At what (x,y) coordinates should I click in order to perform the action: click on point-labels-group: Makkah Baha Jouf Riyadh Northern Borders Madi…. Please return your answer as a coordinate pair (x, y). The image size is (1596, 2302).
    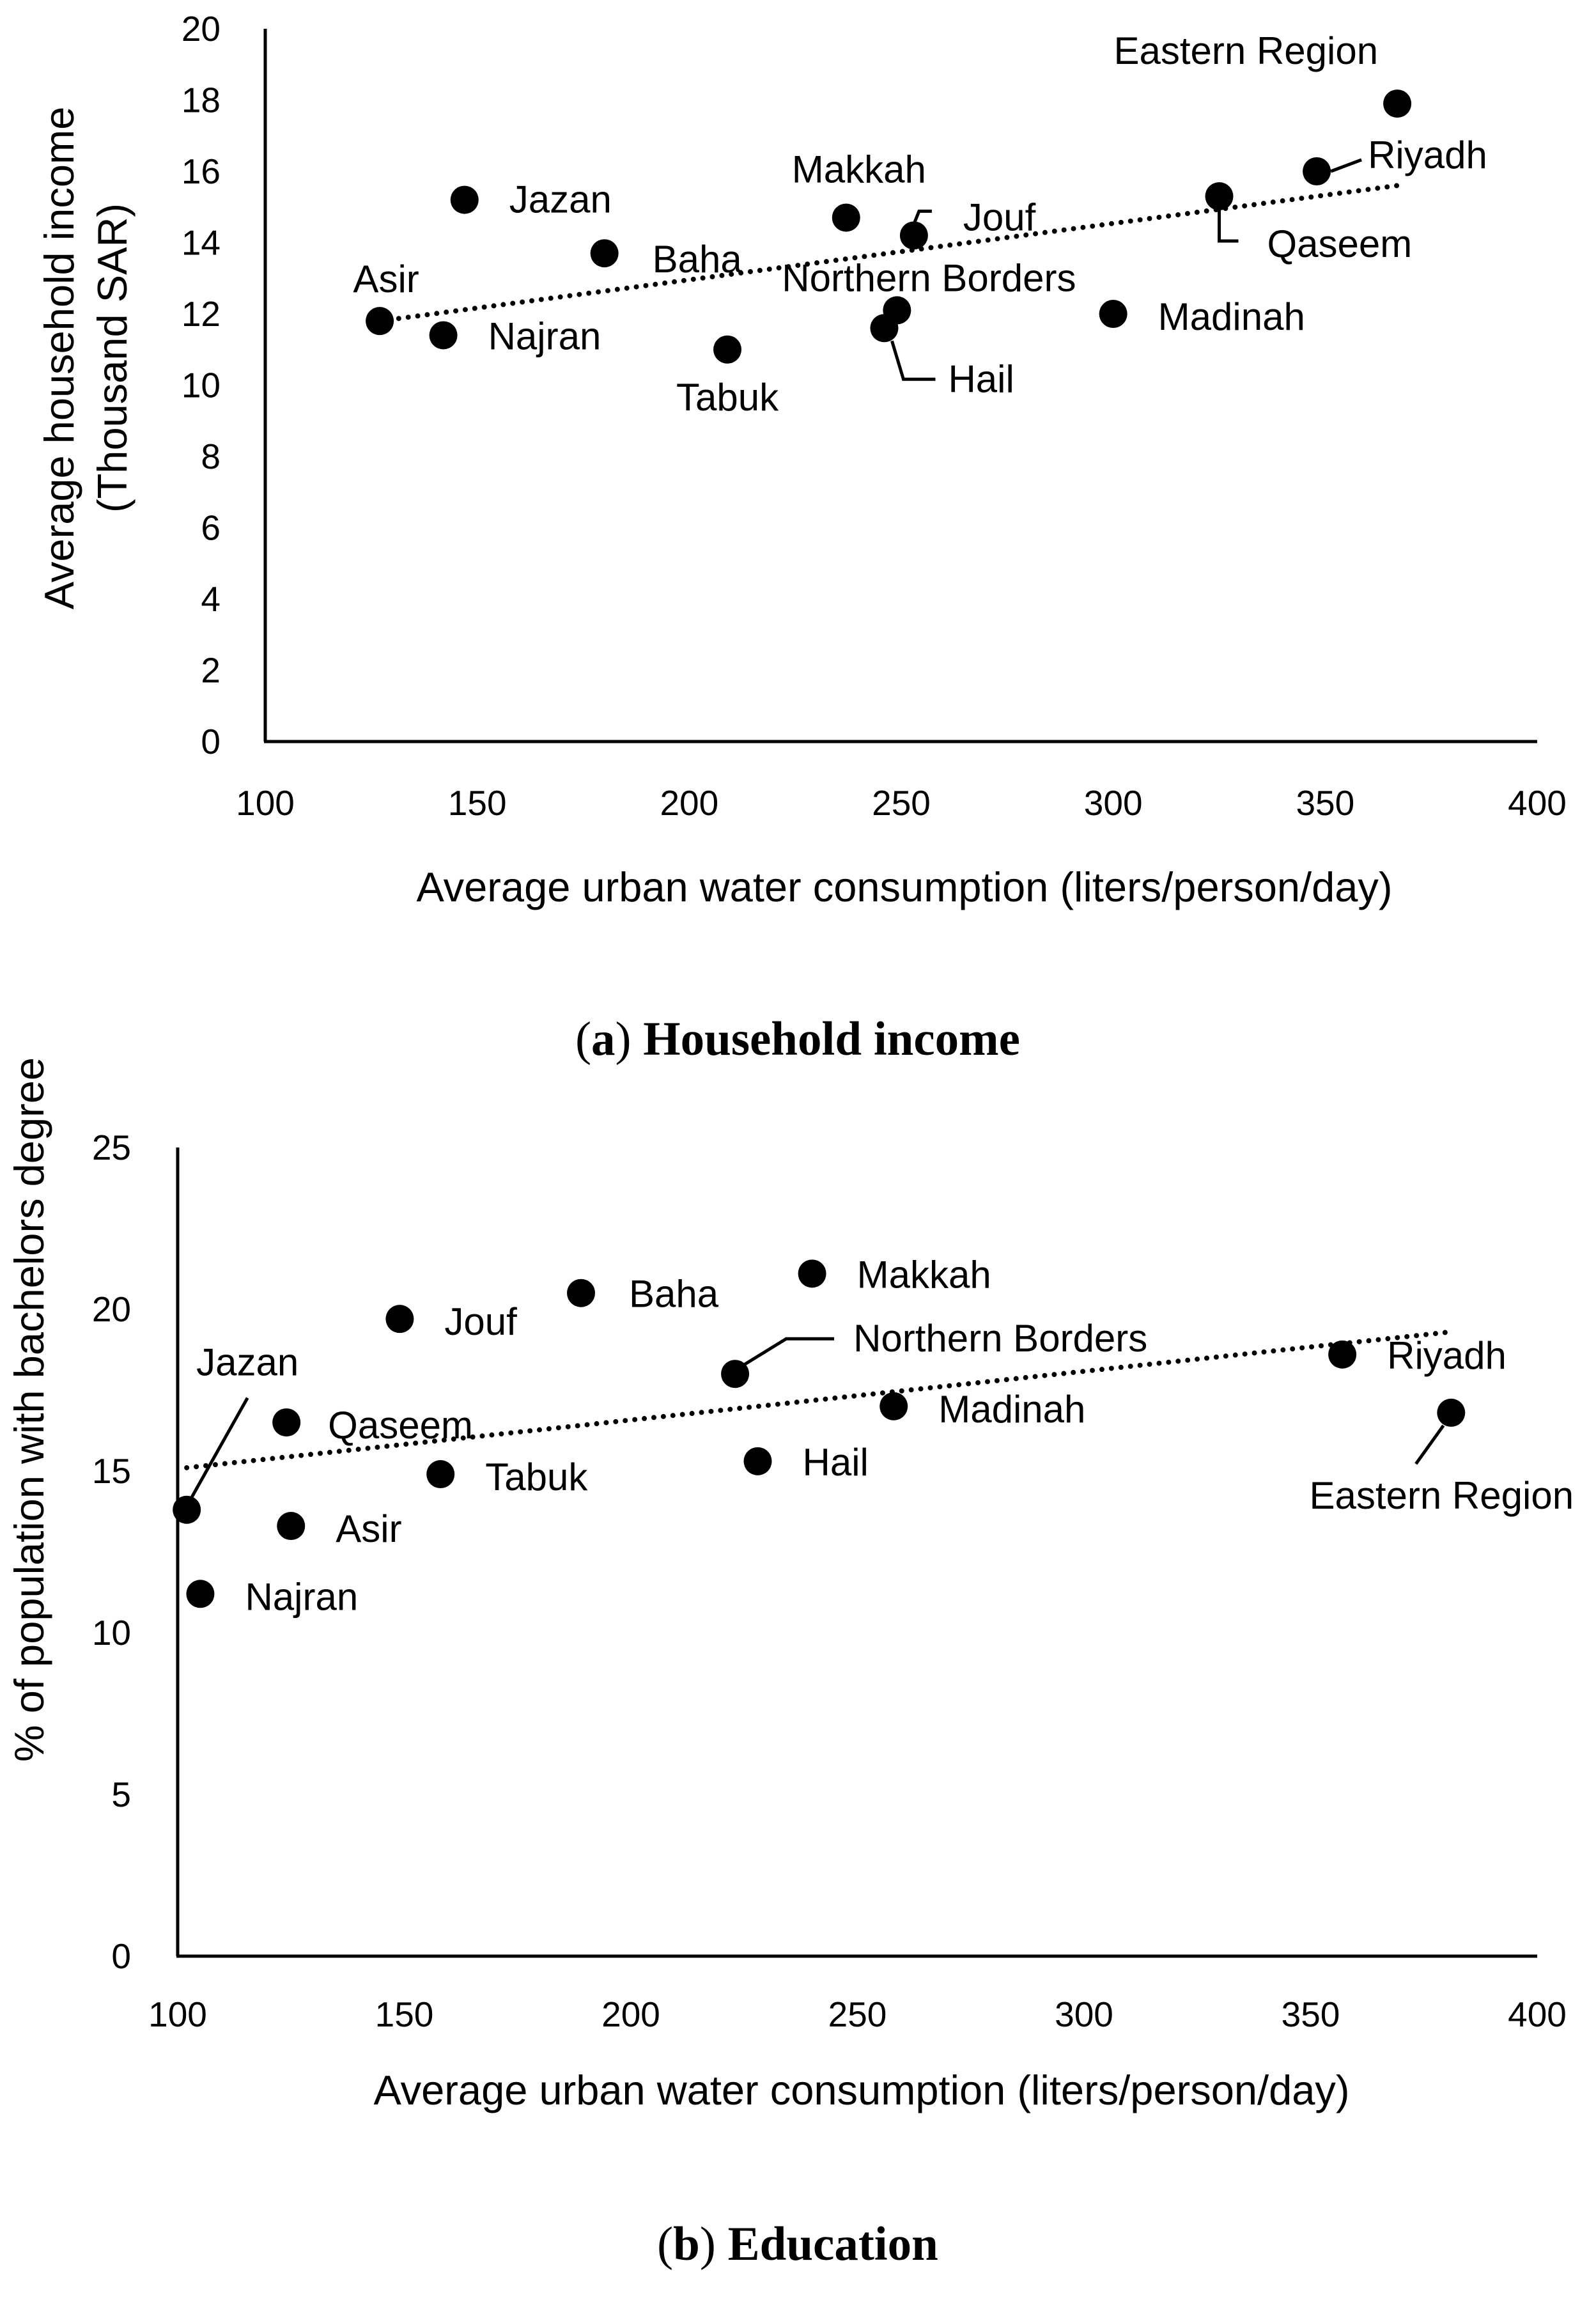
    Looking at the image, I should click on (882, 1435).